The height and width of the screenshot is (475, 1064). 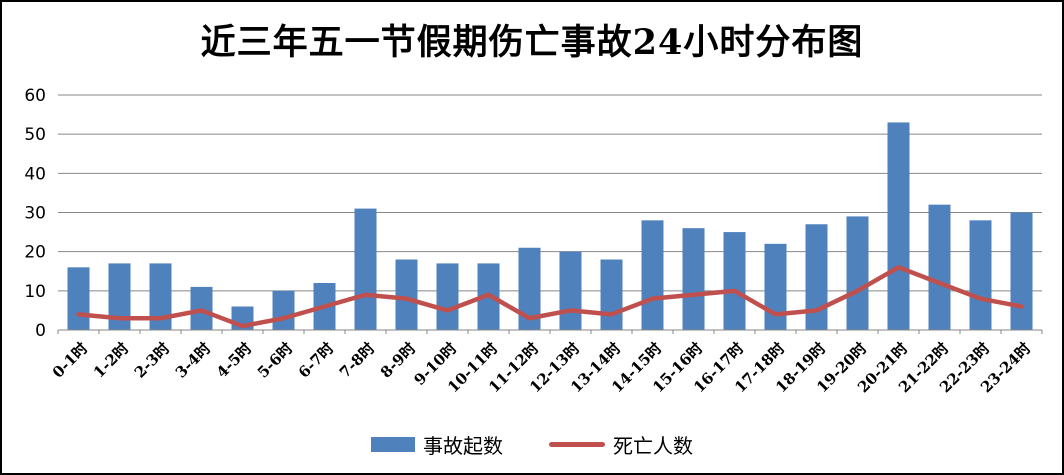 What do you see at coordinates (160, 296) in the screenshot?
I see `bar-2-3时` at bounding box center [160, 296].